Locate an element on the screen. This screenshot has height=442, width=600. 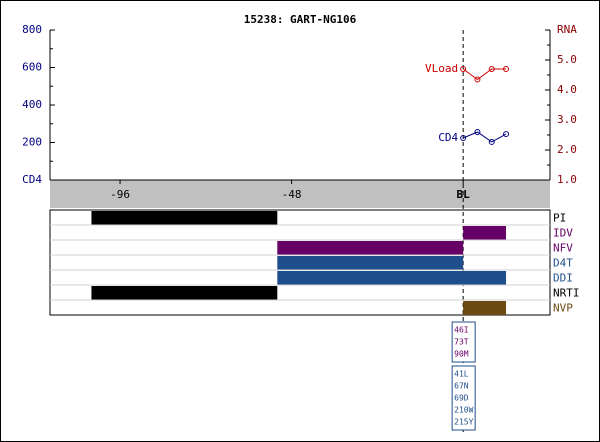
y-tick-label: 800 is located at coordinates (32, 29).